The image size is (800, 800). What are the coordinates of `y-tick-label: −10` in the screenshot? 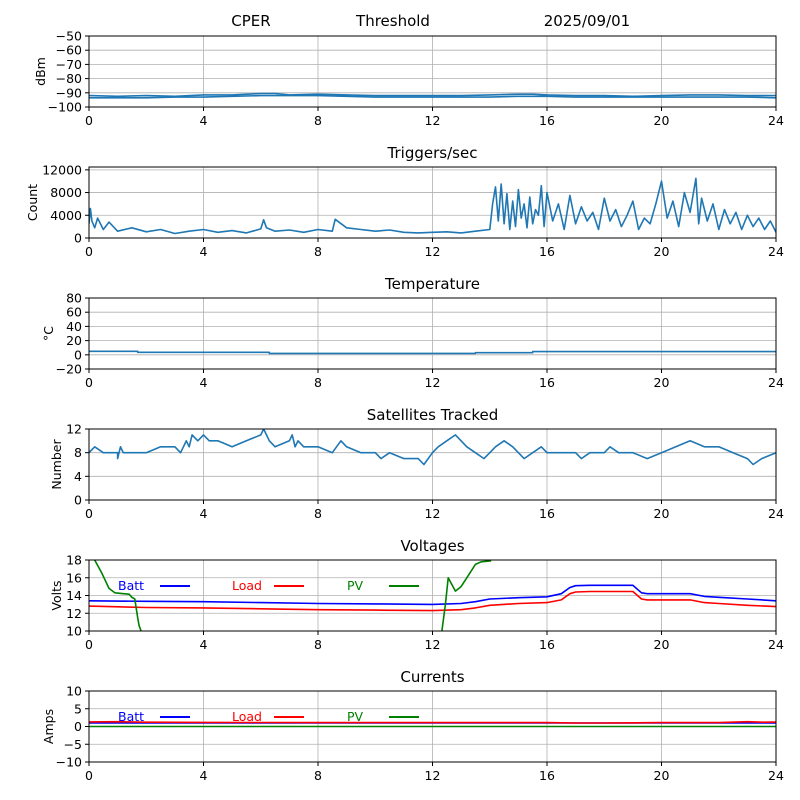 It's located at (69, 762).